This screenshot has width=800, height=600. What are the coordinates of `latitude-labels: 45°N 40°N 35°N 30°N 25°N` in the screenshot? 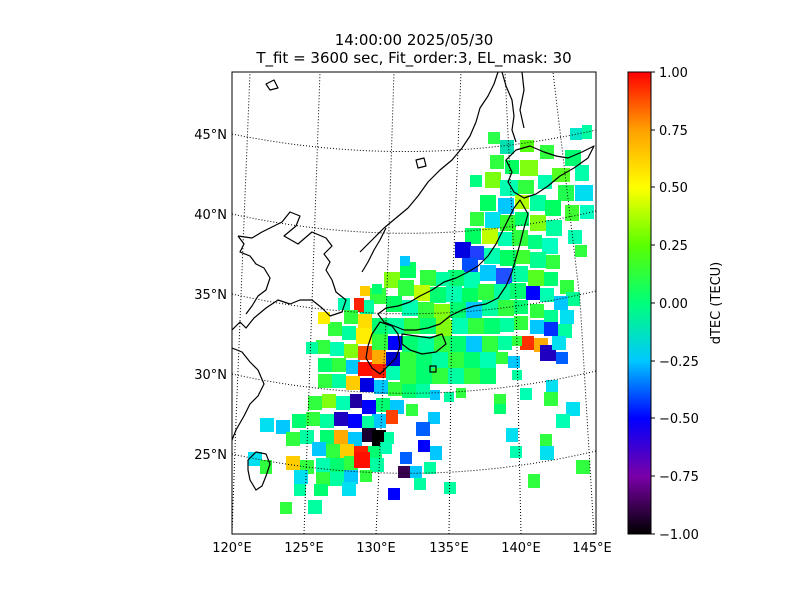 It's located at (210, 295).